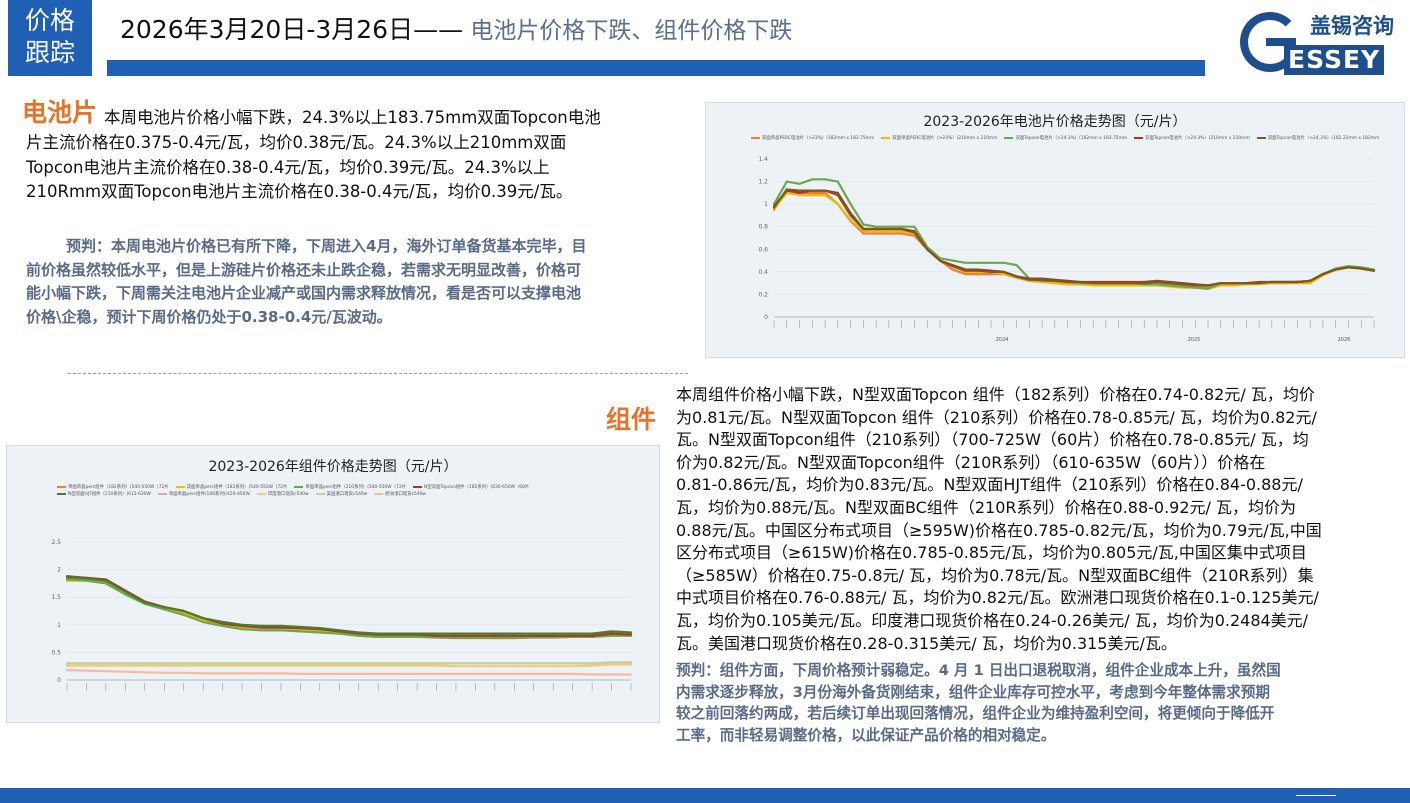 The width and height of the screenshot is (1410, 803). Describe the element at coordinates (763, 182) in the screenshot. I see `y-tick-label: 1.2` at that location.